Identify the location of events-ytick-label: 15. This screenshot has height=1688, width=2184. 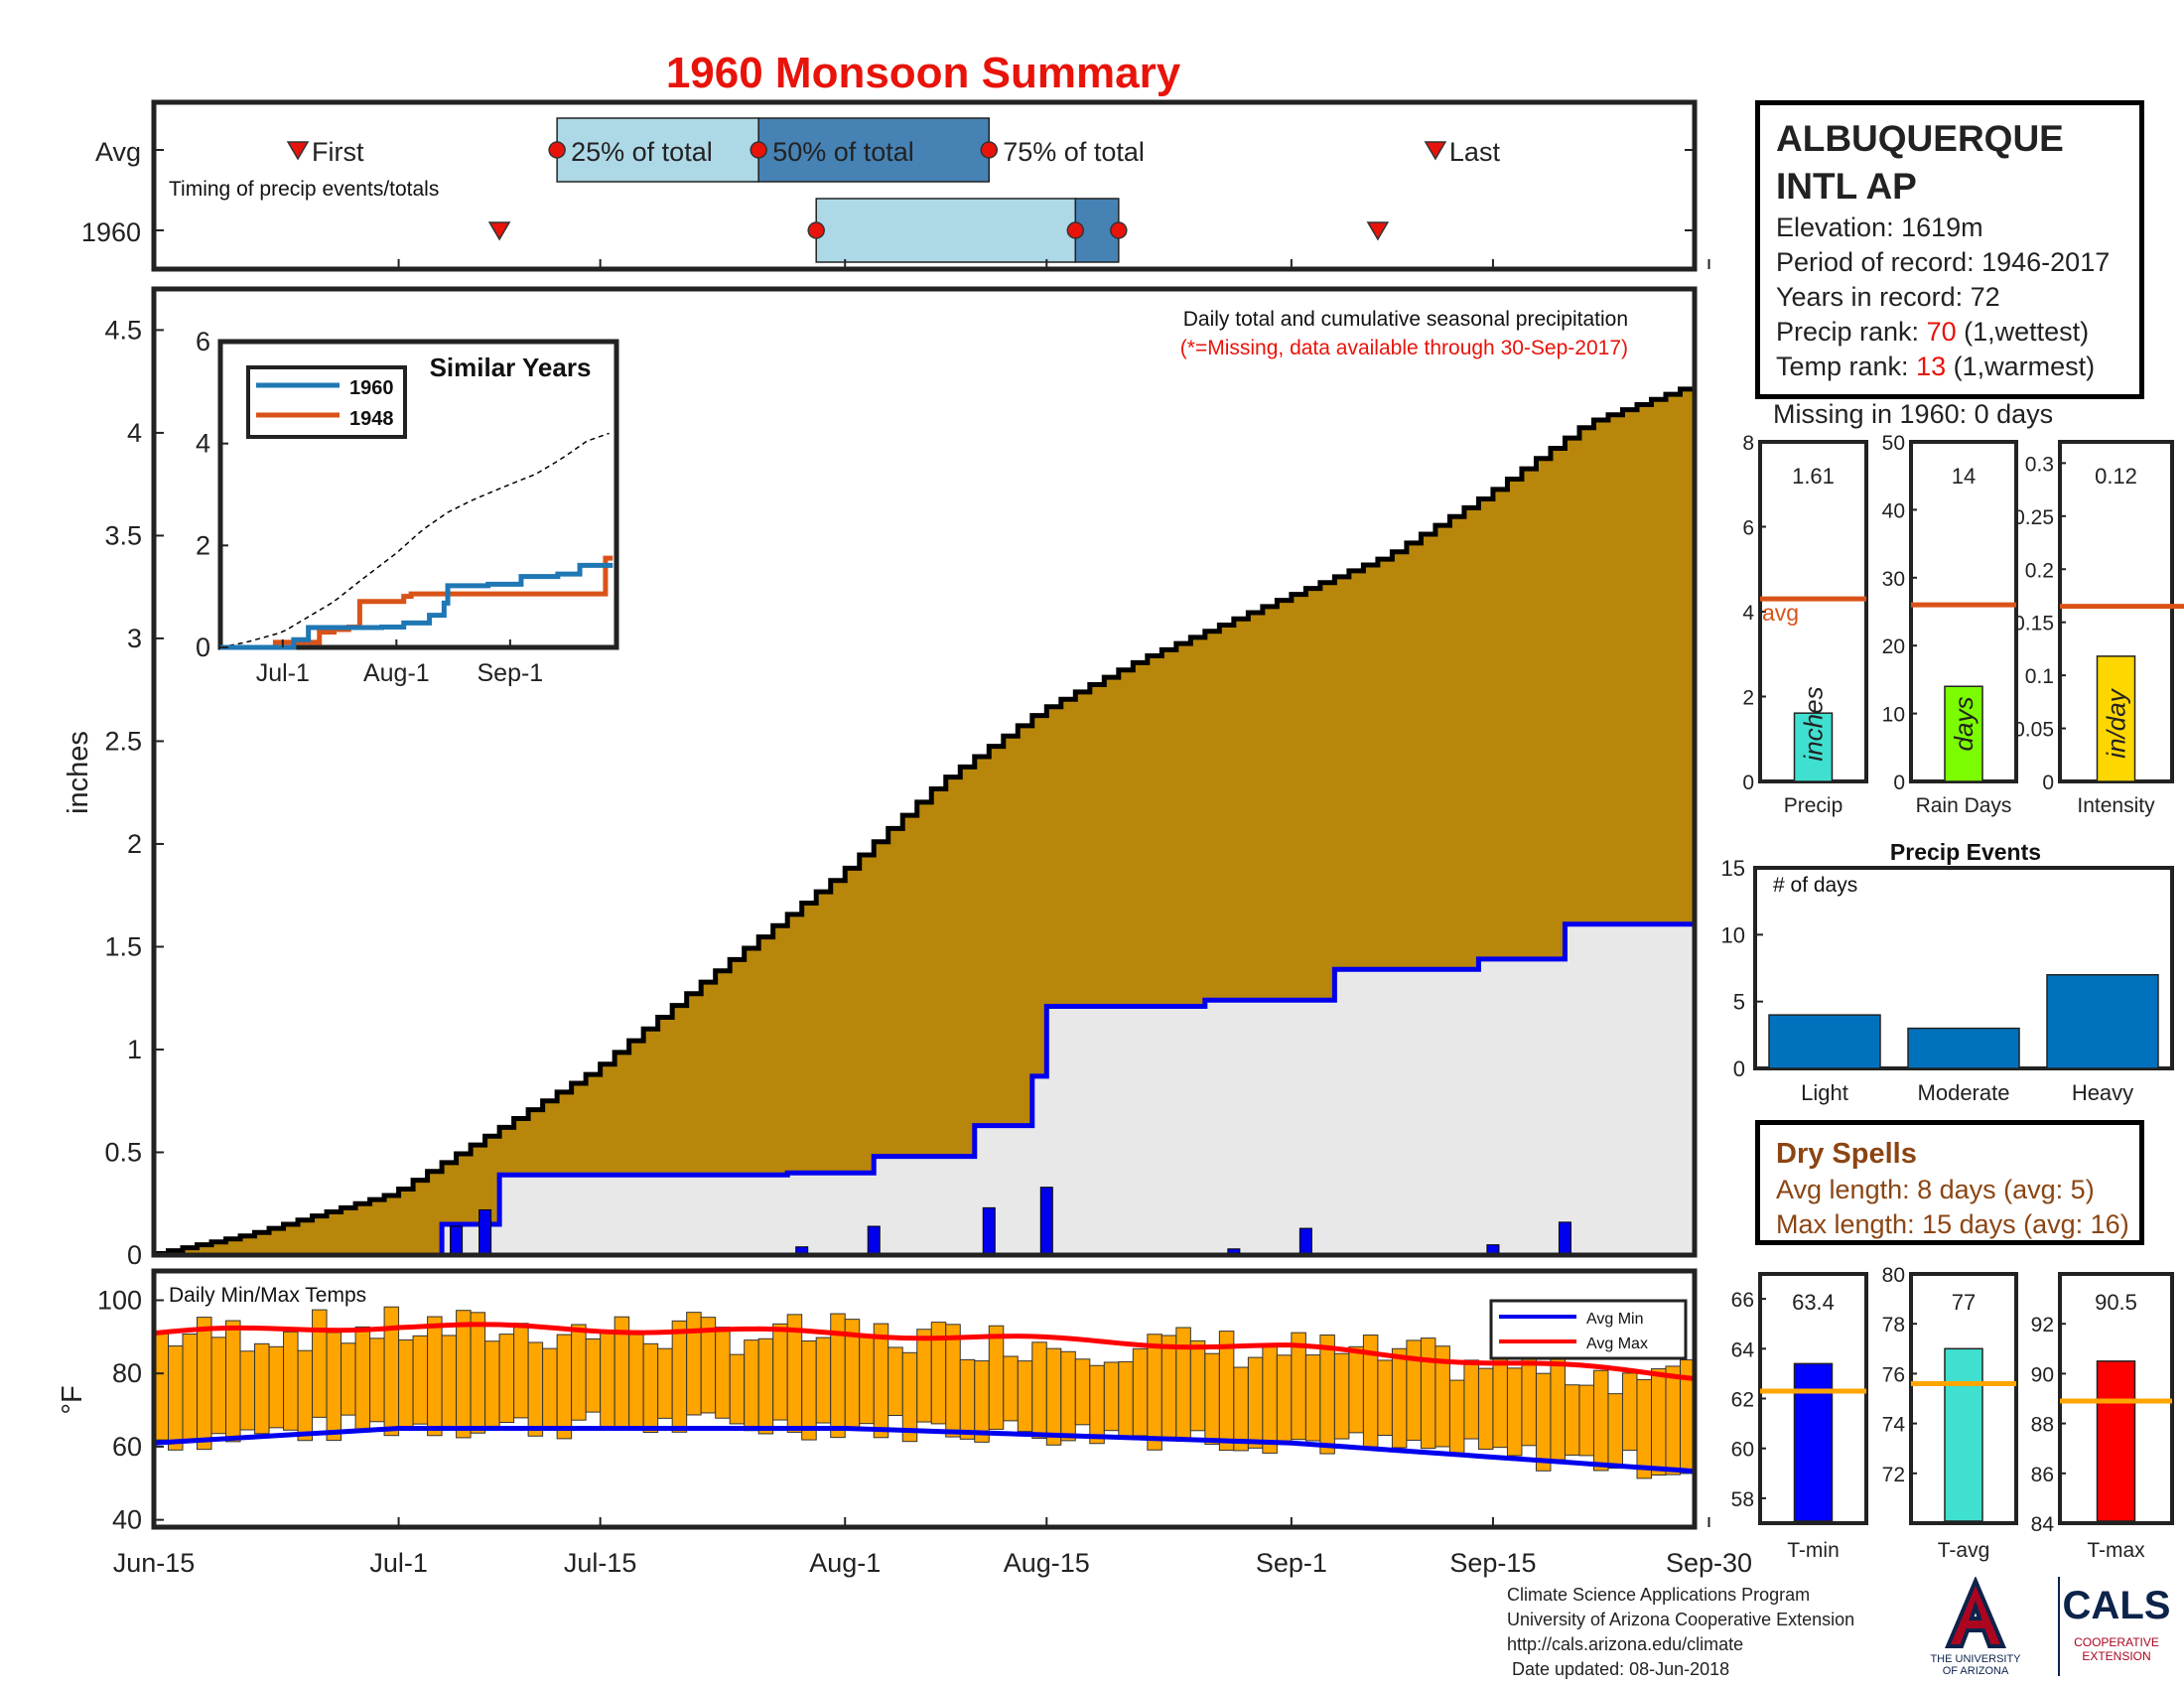
(1733, 868).